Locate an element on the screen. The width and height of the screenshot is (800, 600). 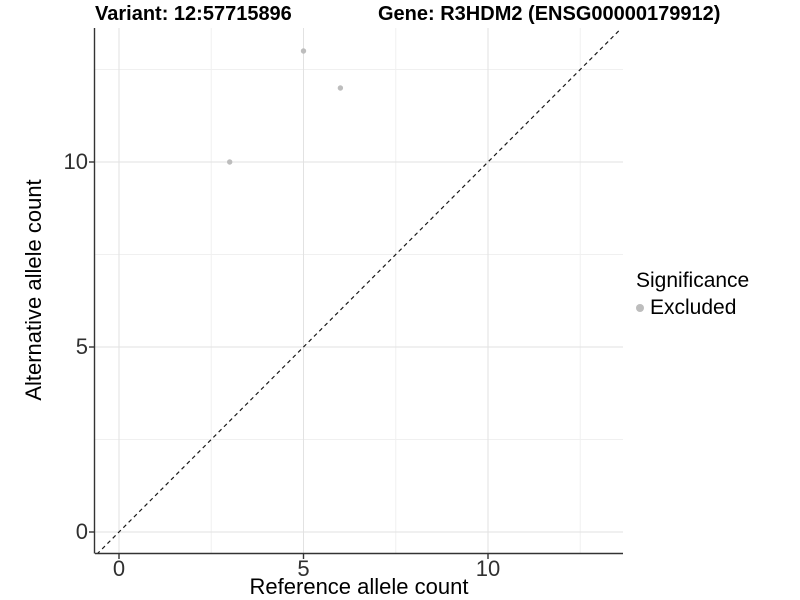
legend-item-label: Excluded is located at coordinates (693, 307).